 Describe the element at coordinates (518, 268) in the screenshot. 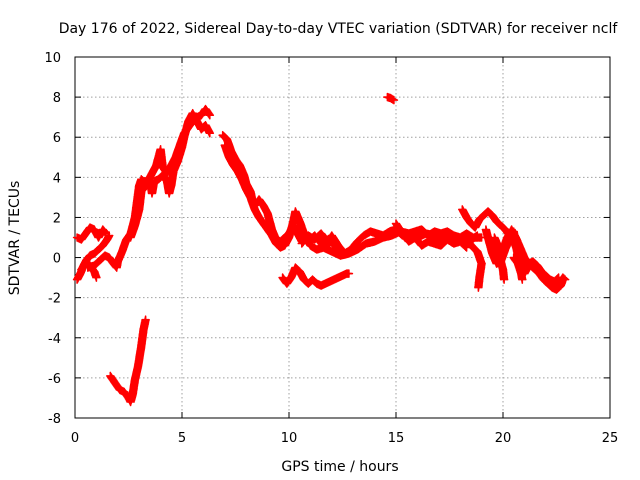

I see `series-trace-r` at that location.